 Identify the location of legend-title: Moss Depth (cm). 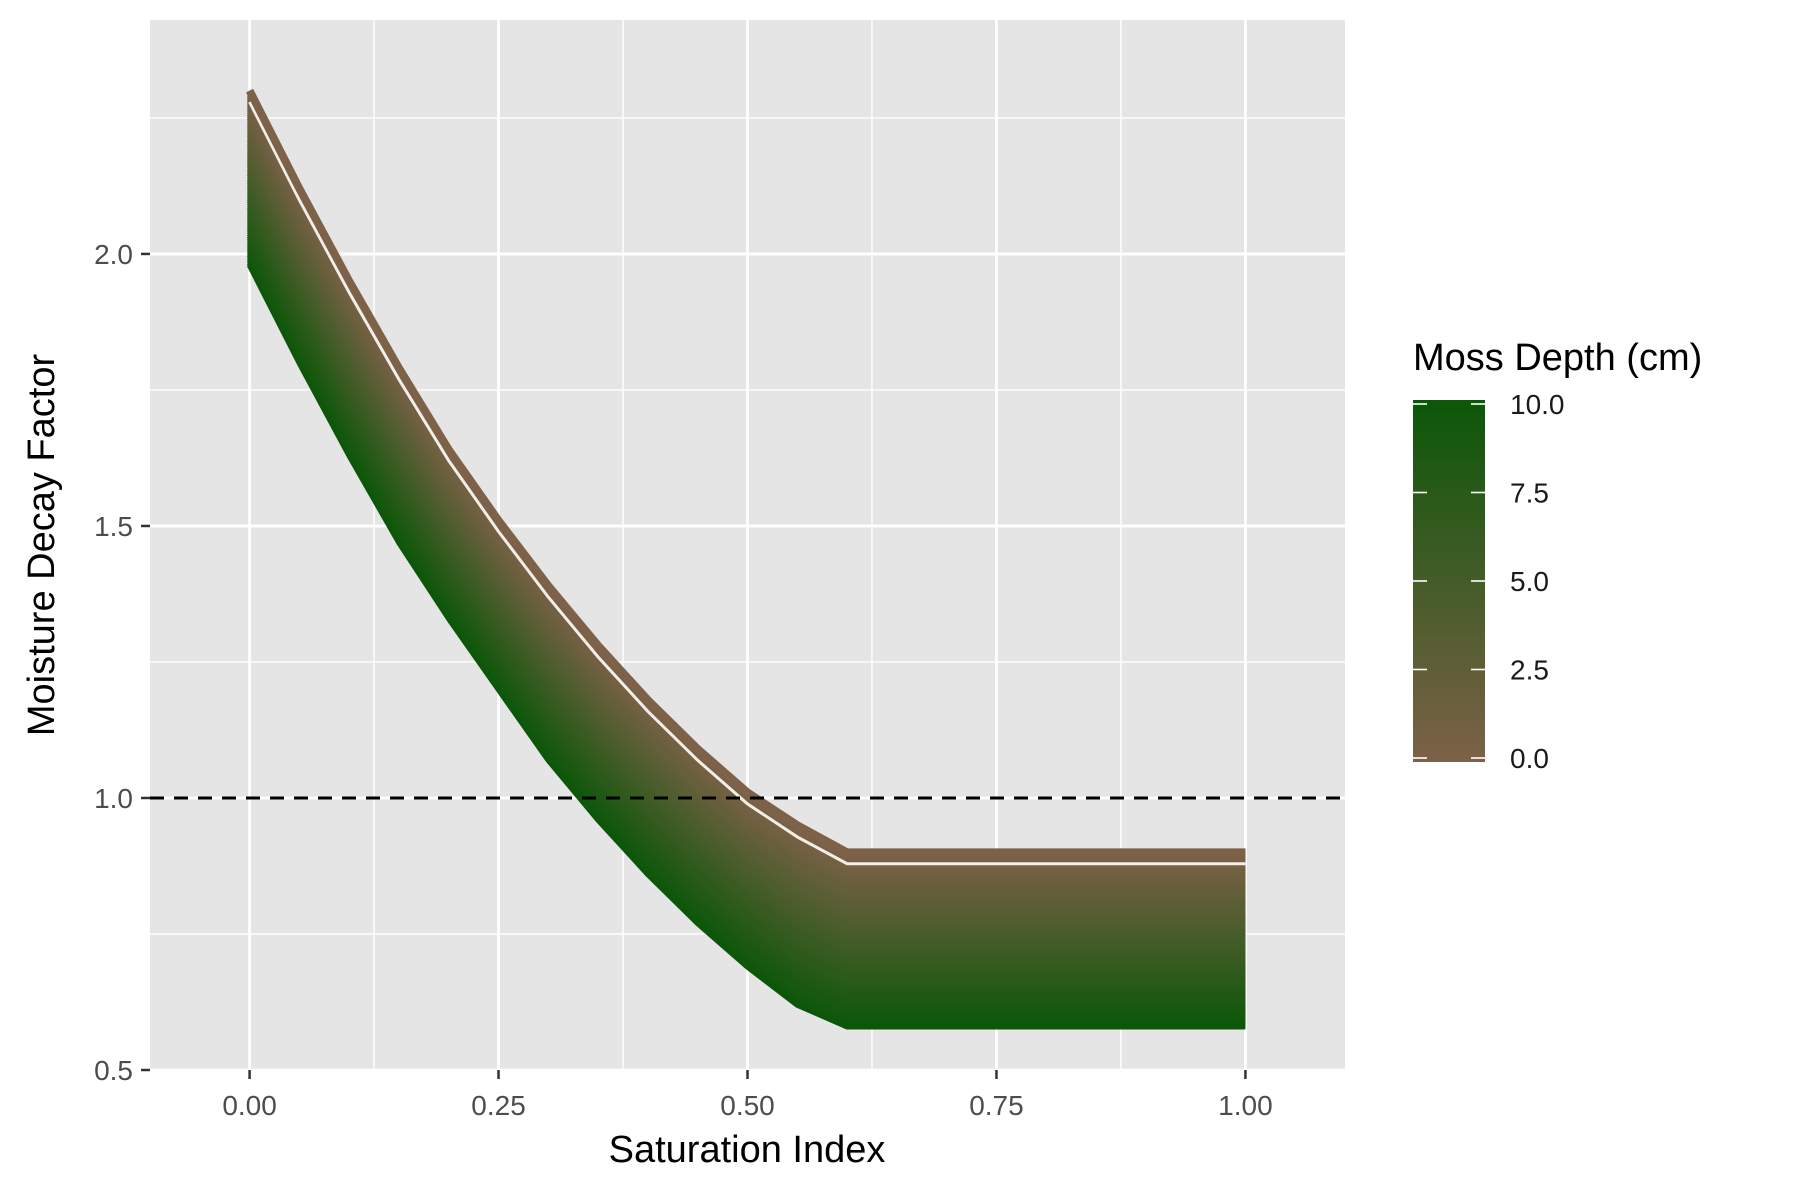
(1557, 358).